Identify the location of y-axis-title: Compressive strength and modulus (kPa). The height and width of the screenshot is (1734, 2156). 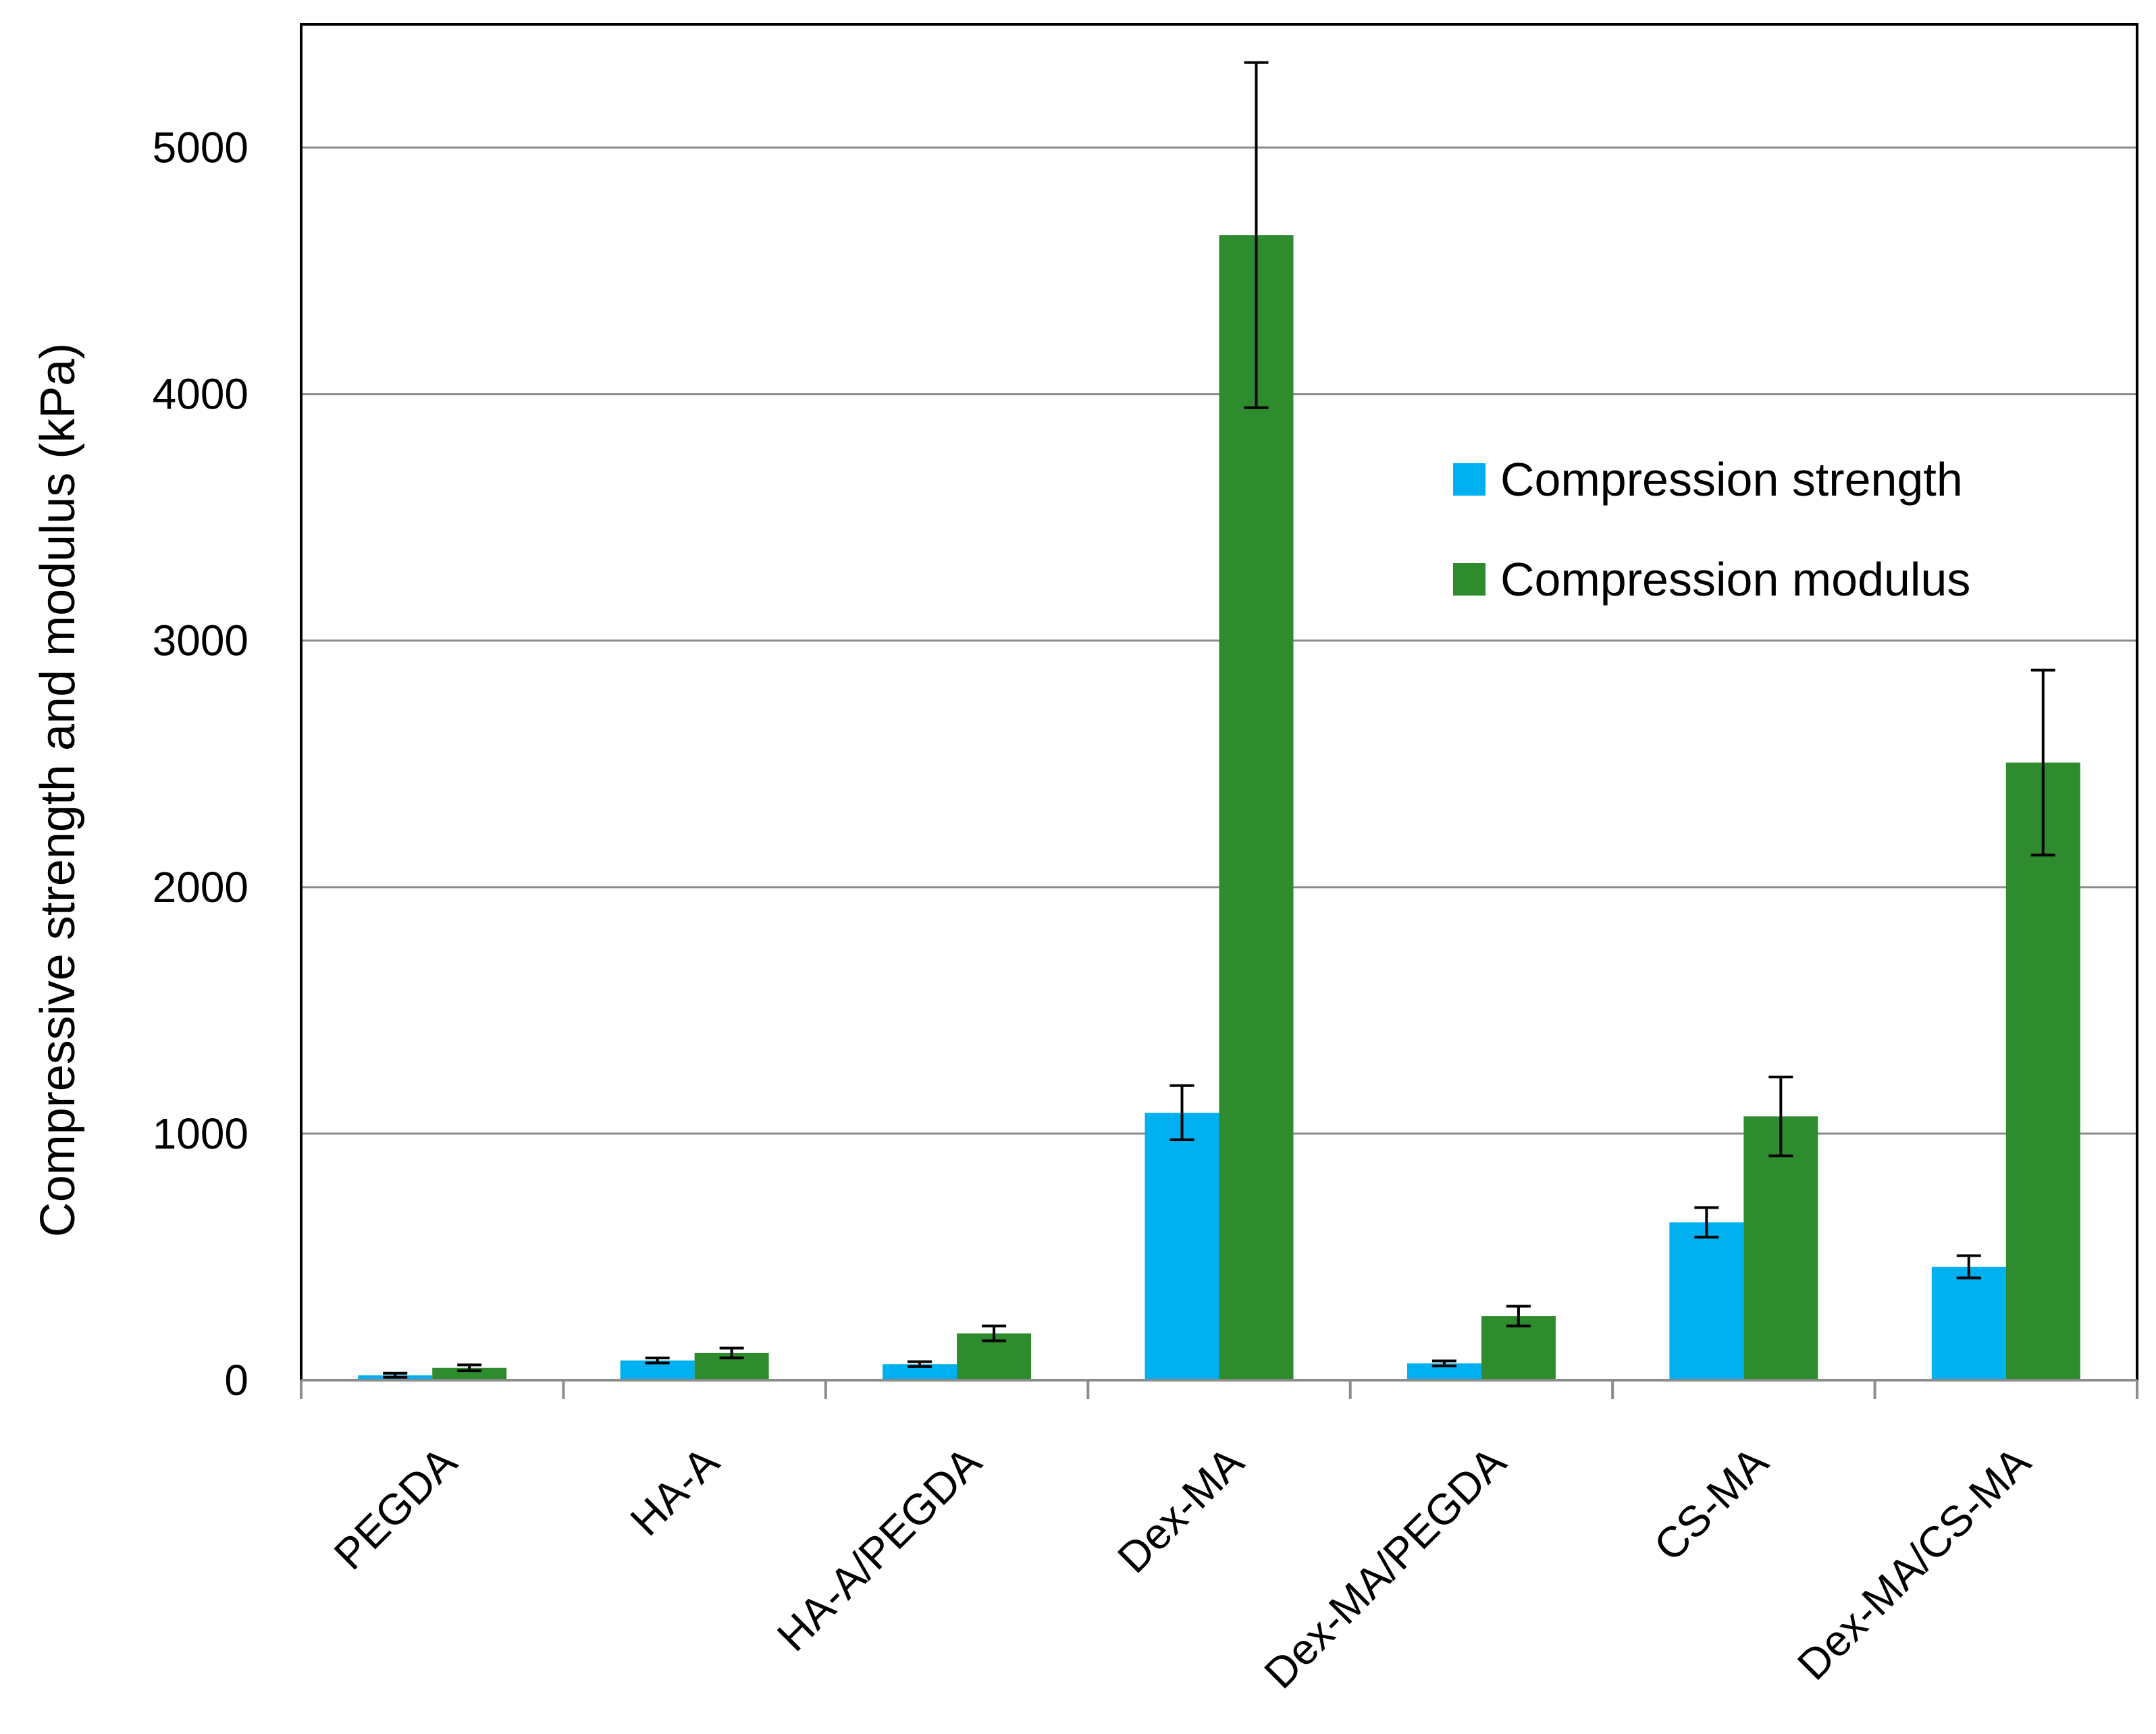
(58, 790).